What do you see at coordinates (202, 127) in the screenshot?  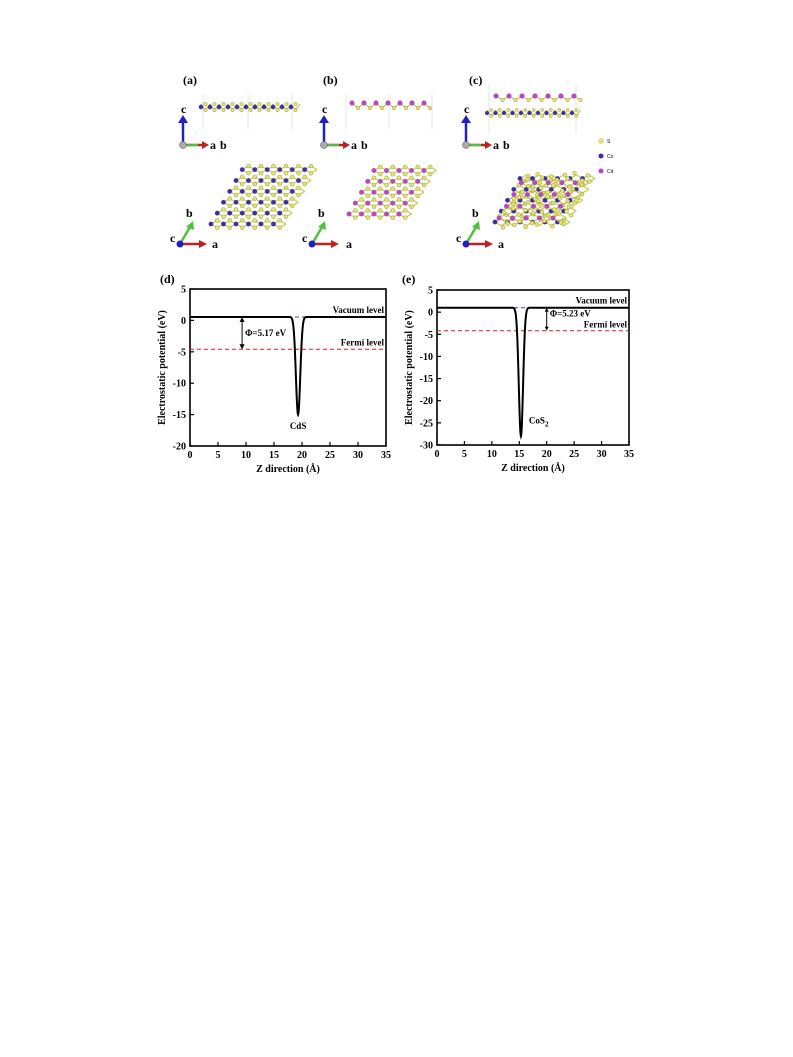 I see `axis-triad-a-side: c a b` at bounding box center [202, 127].